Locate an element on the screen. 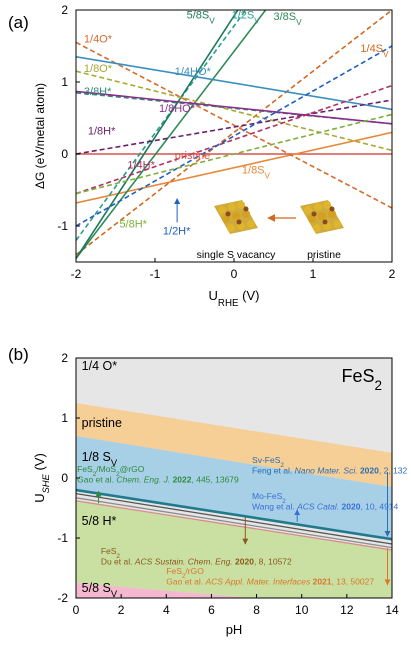 This screenshot has height=650, width=411. panel-b-xtick-label: 14 is located at coordinates (392, 610).